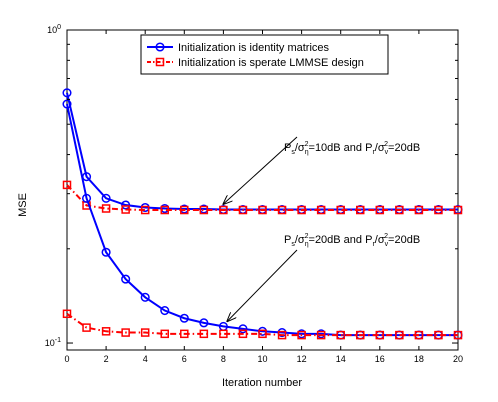 The width and height of the screenshot is (498, 402). Describe the element at coordinates (352, 240) in the screenshot. I see `low-sigma-annotation: Ps/ση2=20dB and Pr/σv2=20dB` at that location.